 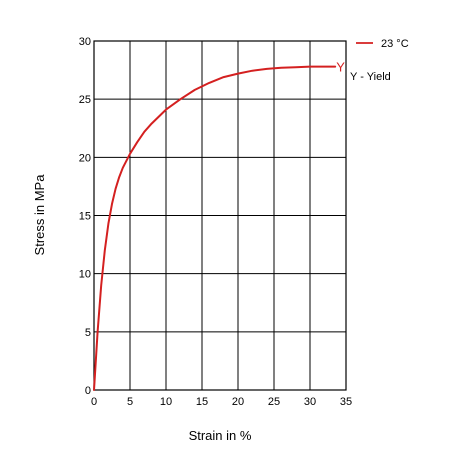 I want to click on legend: 23 °C Y - Yield, so click(x=379, y=60).